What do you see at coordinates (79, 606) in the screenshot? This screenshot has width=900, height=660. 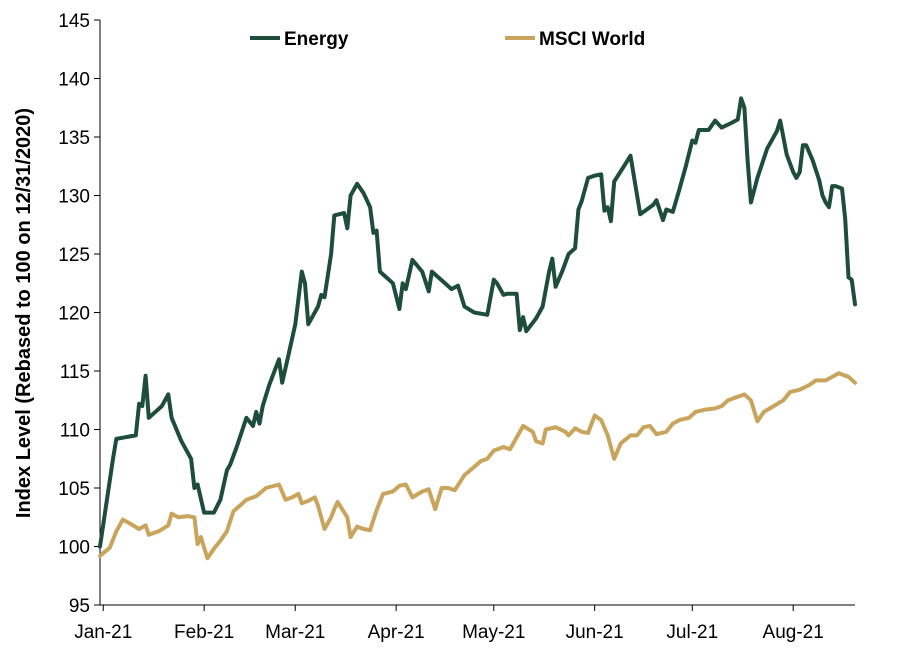 I see `y-tick-label: 95` at bounding box center [79, 606].